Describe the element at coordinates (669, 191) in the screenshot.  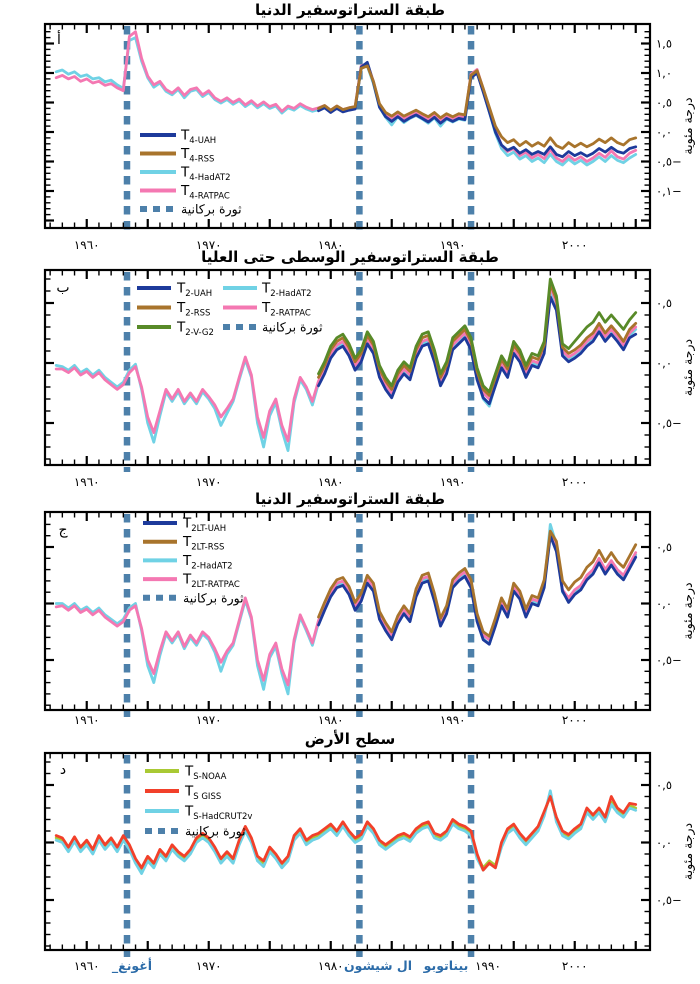
I see `ytick-label: ٠,١−` at that location.